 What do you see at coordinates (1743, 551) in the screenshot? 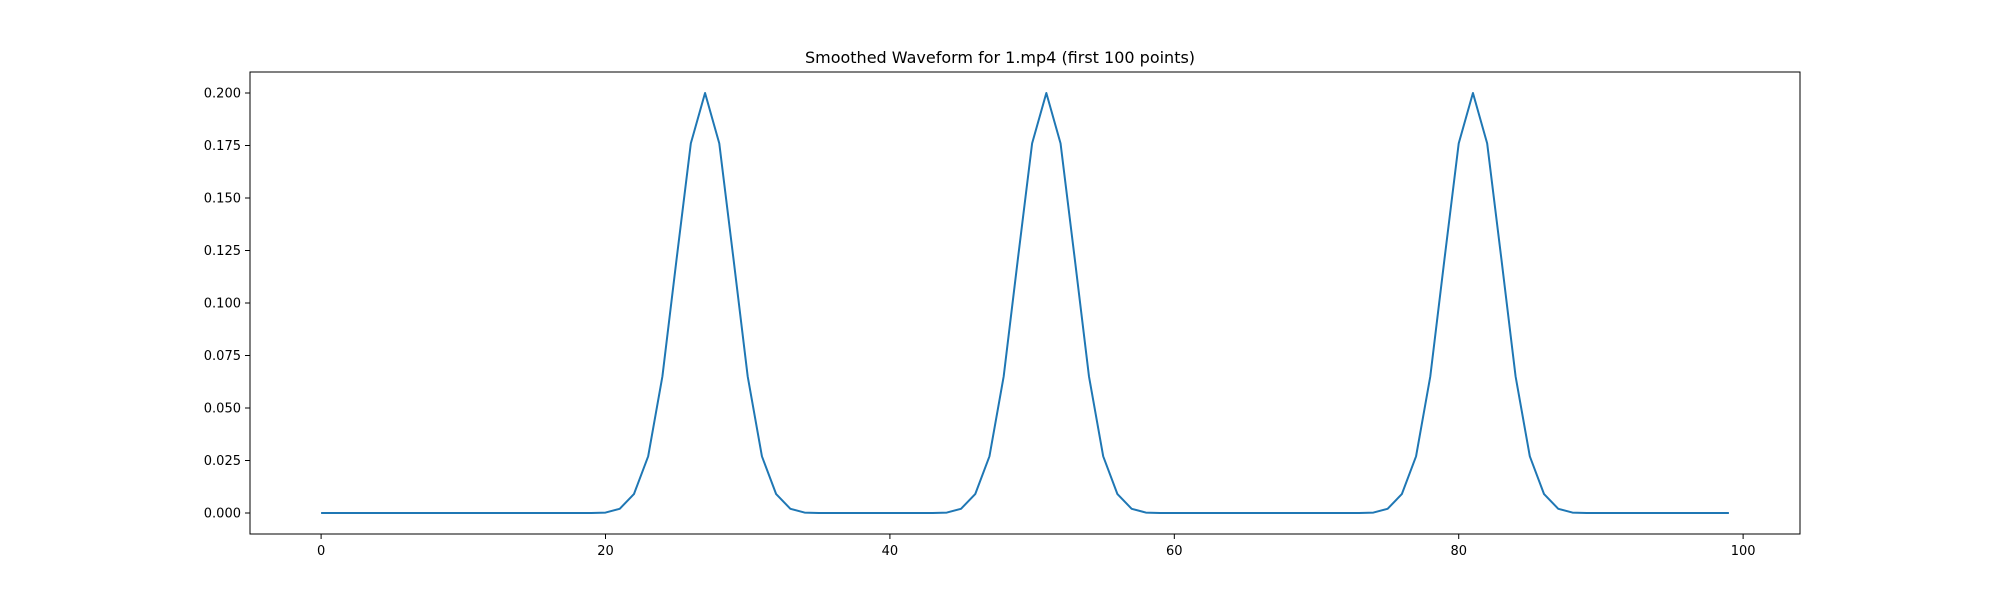
I see `x-tick-label: 100` at bounding box center [1743, 551].